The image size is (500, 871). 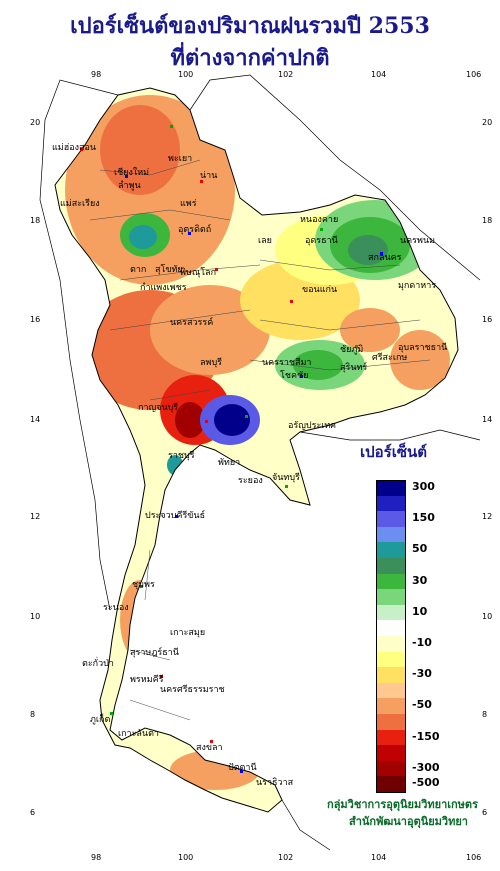 What do you see at coordinates (423, 348) in the screenshot?
I see `province-label-ubn: อุบลราชธานี` at bounding box center [423, 348].